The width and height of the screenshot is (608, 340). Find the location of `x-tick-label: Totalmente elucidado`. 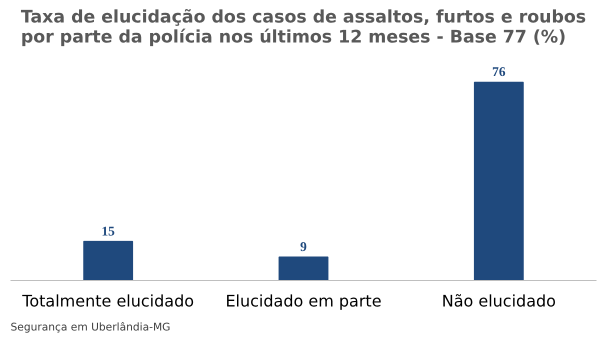

x-tick-label: Totalmente elucidado is located at coordinates (107, 301).